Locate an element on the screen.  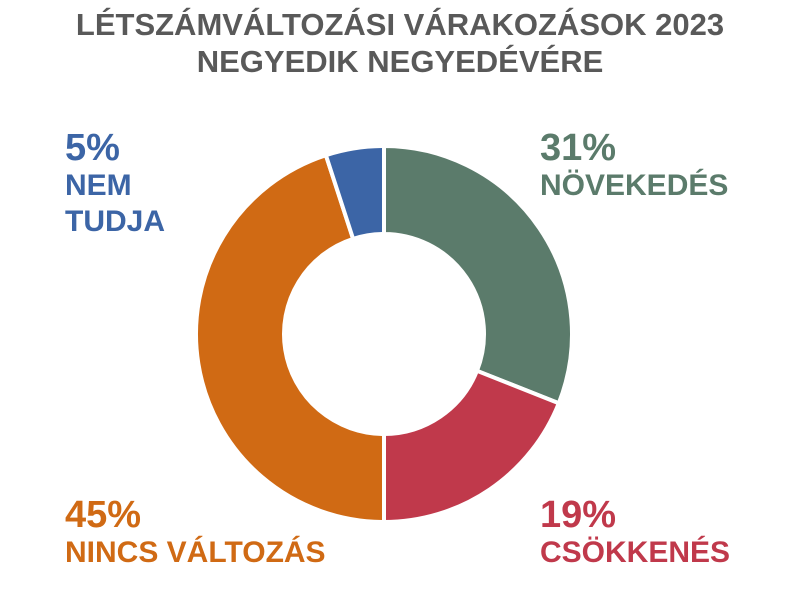
category-label: CSÖKKENÉS is located at coordinates (635, 552).